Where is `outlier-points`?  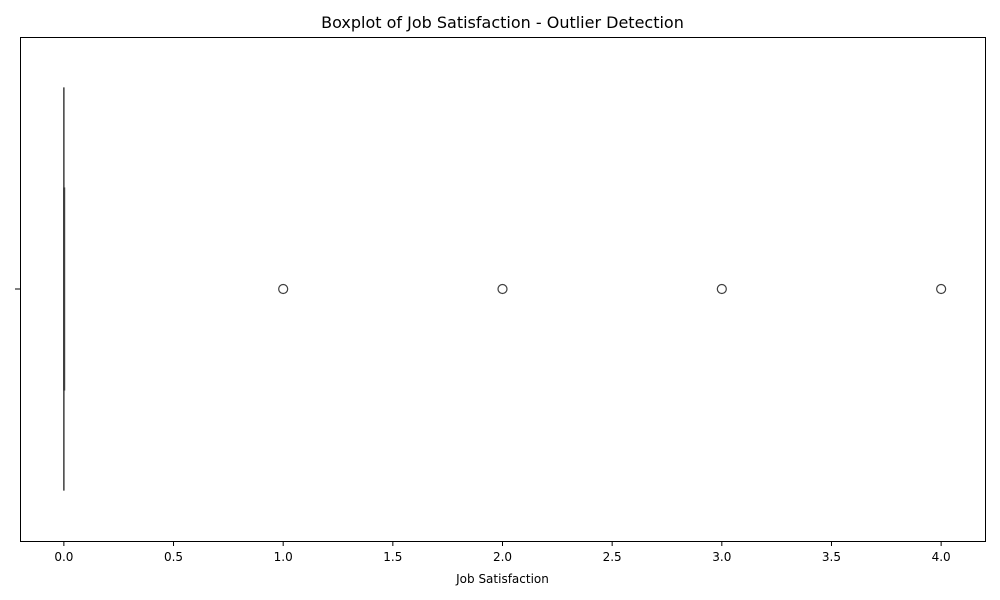 outlier-points is located at coordinates (612, 289).